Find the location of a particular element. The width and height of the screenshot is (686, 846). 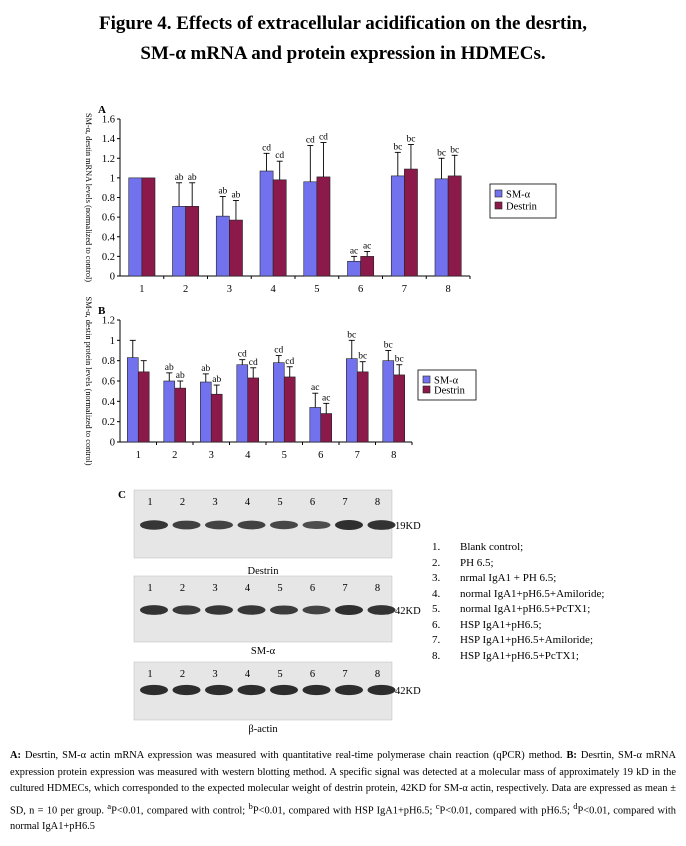

significance-label-a: cd is located at coordinates (323, 138).